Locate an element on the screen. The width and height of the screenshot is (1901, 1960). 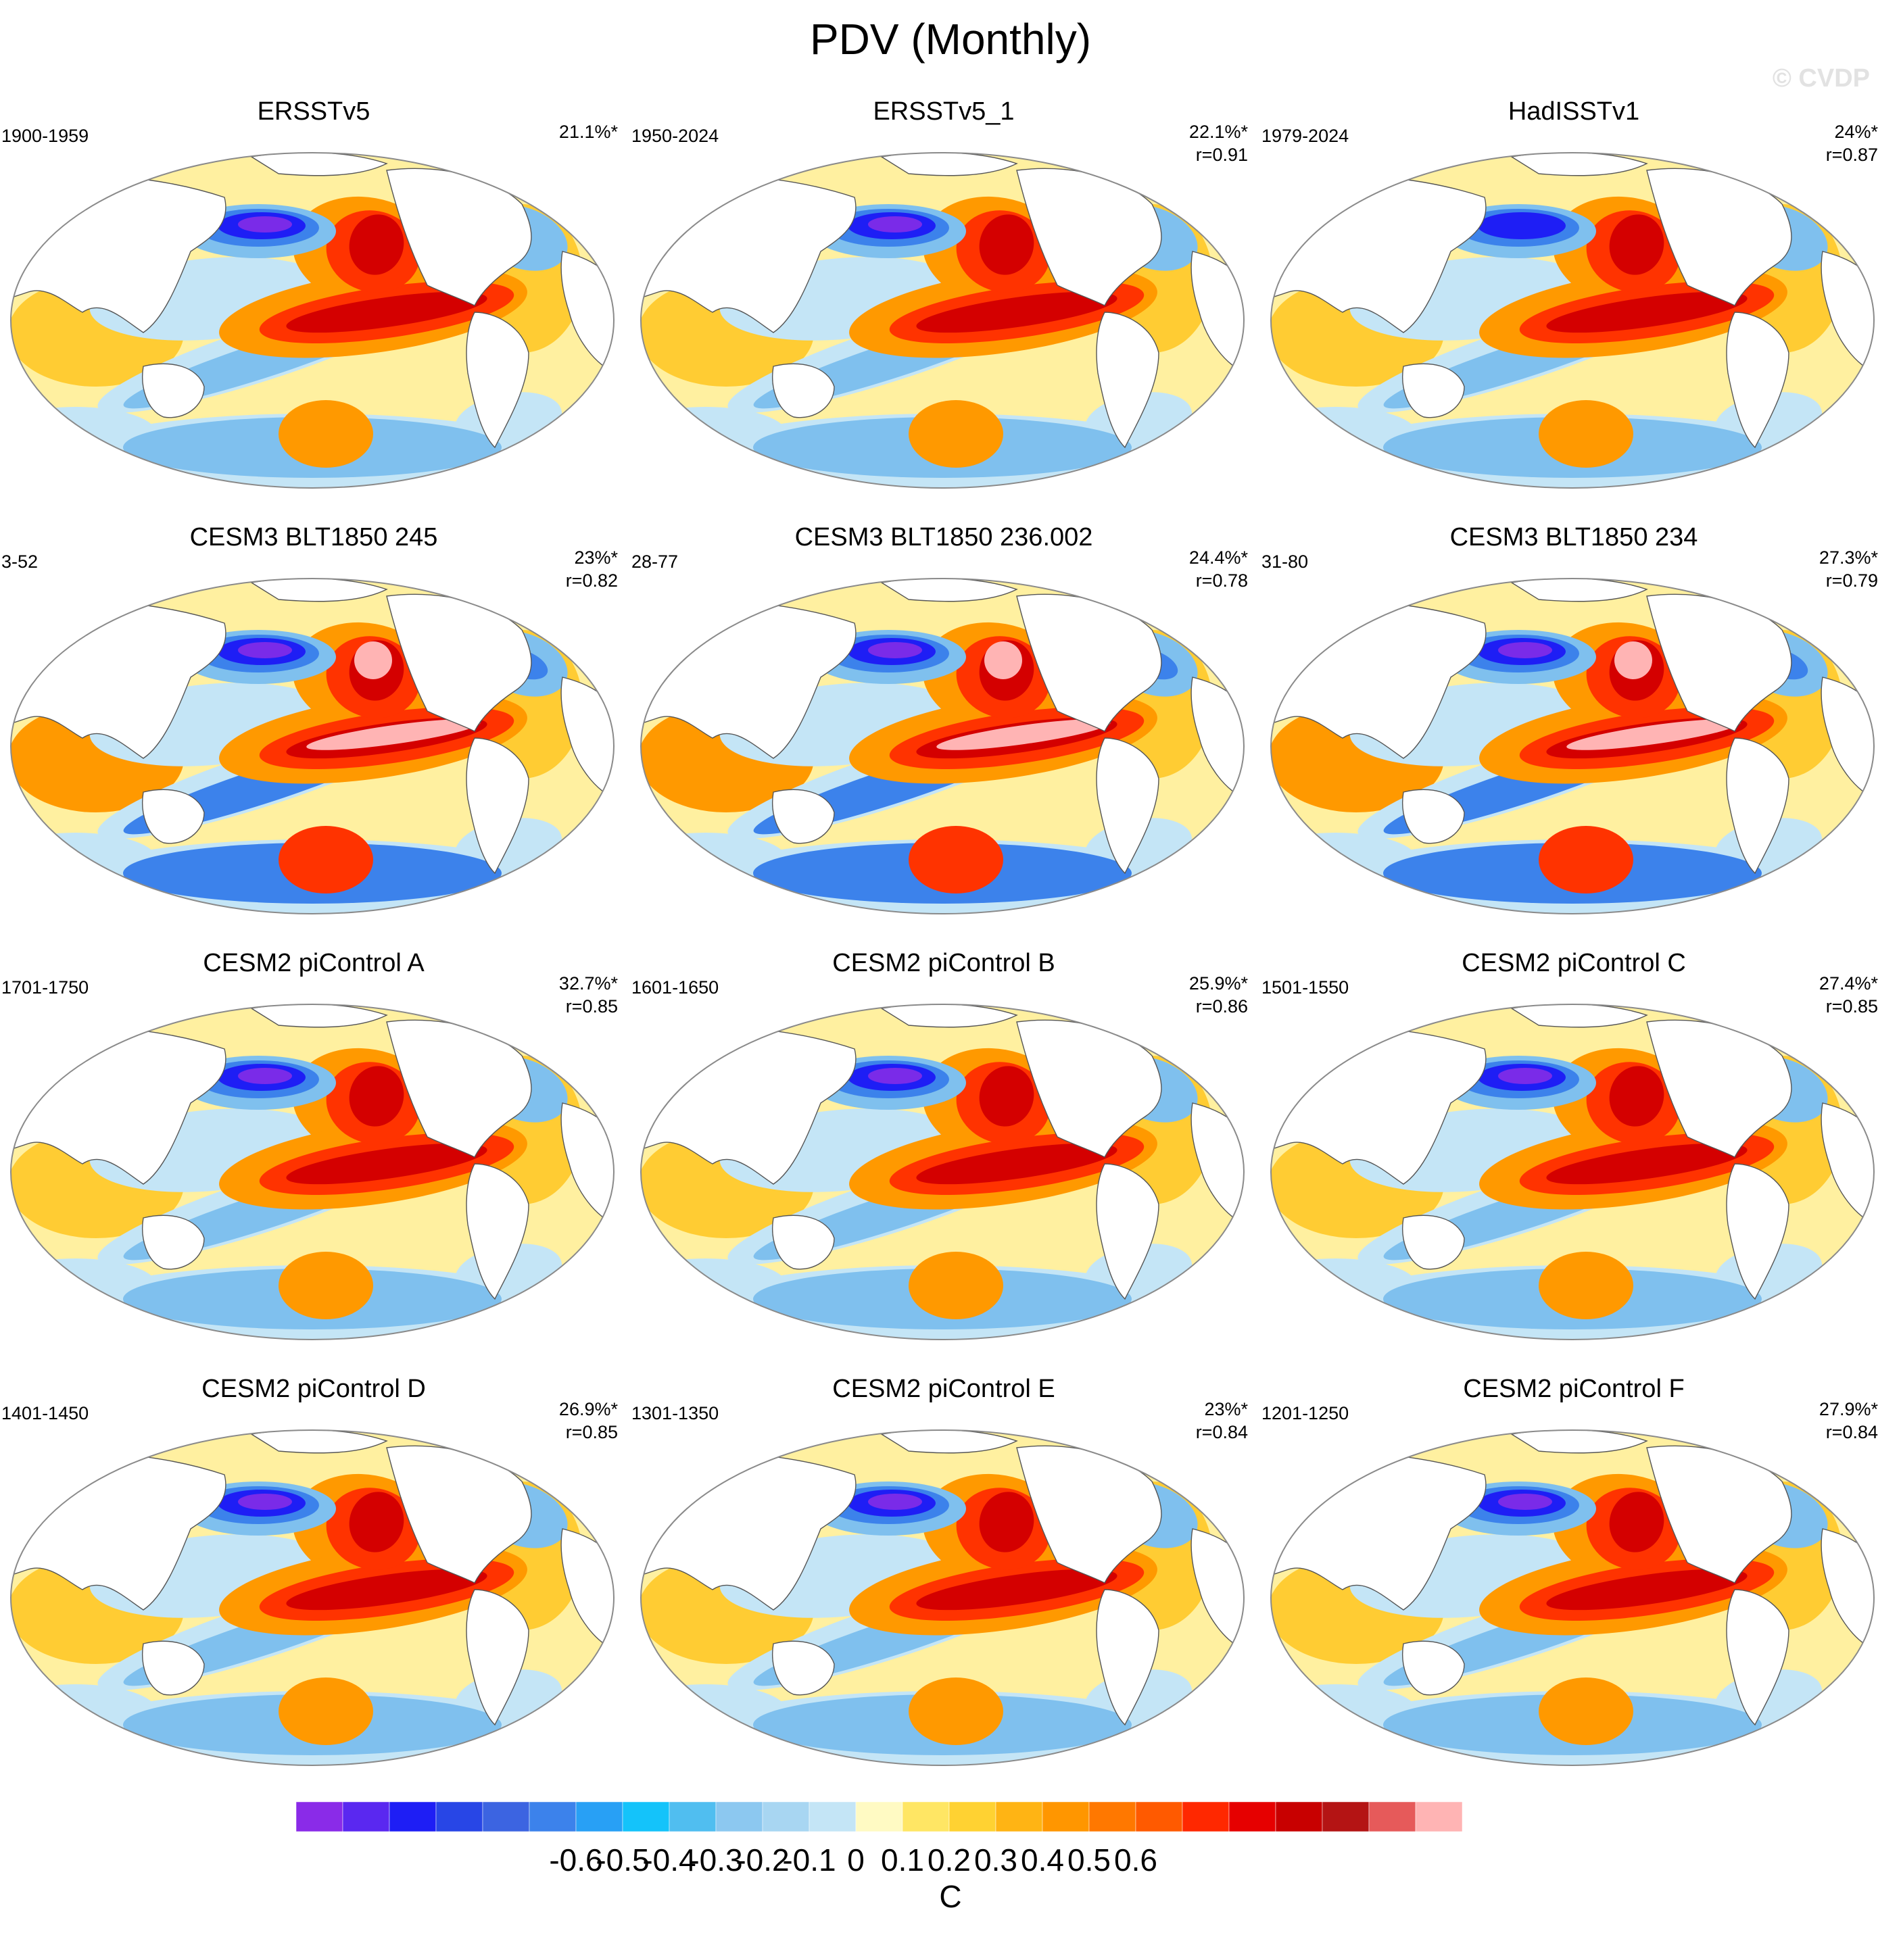
panel-stats: 24%* r=0.87 is located at coordinates (1852, 143).